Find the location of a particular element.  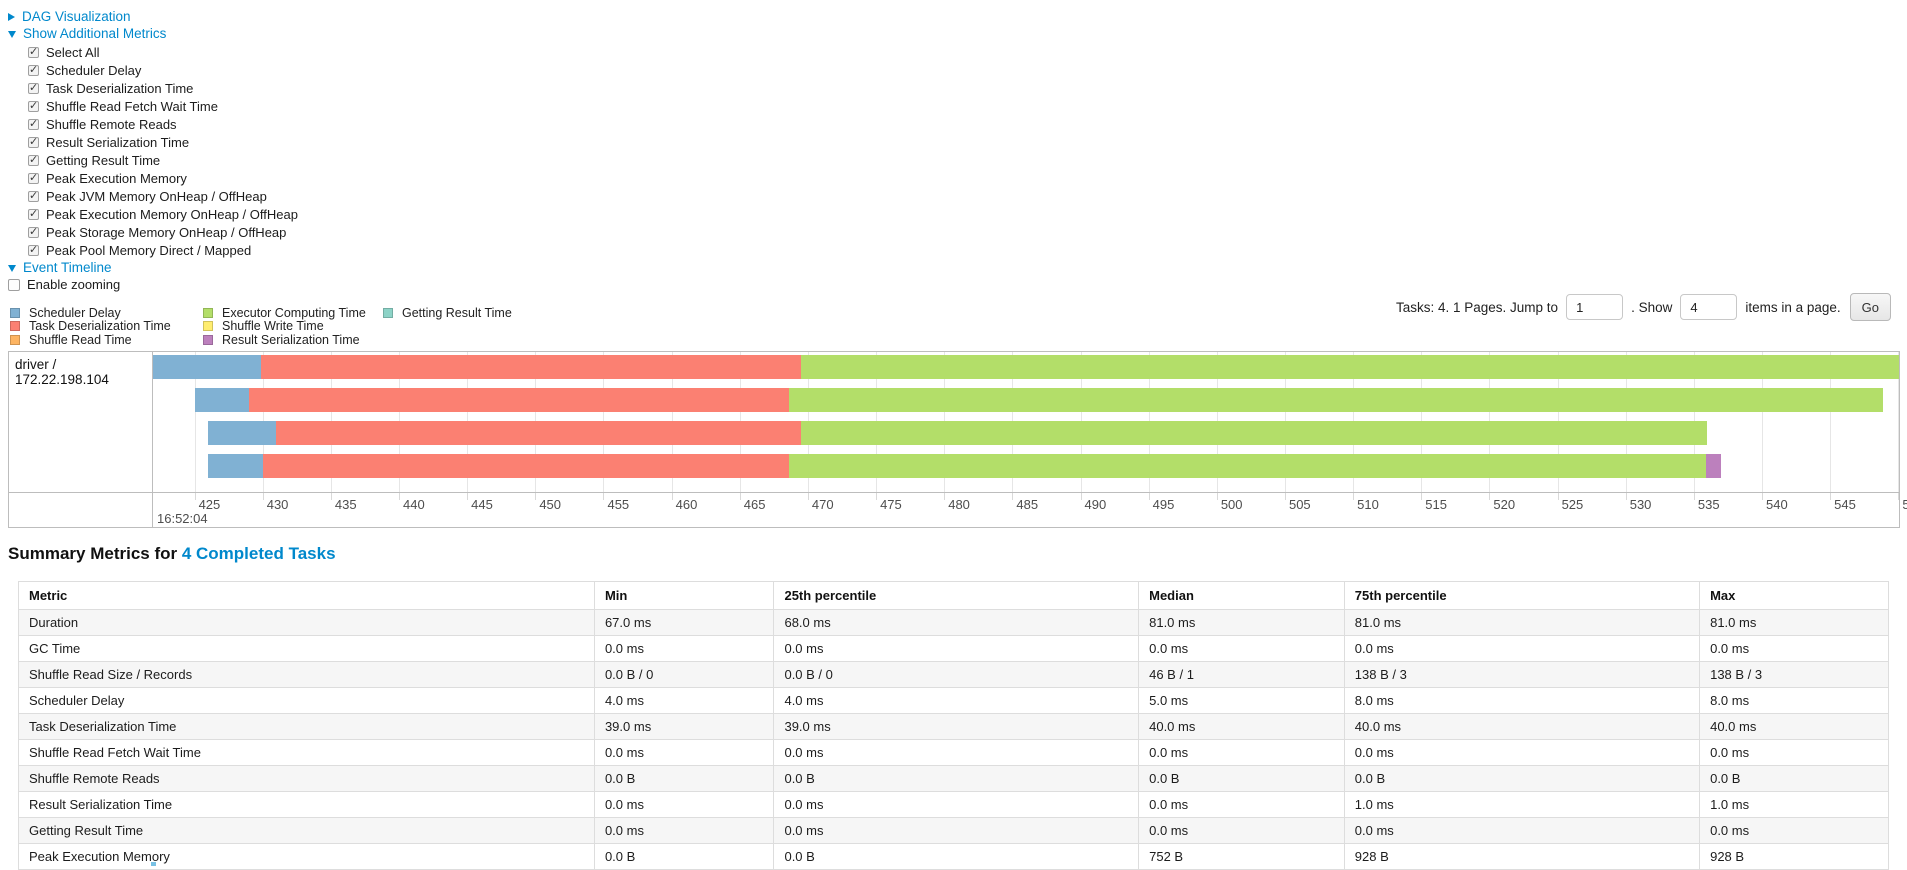

show-additional-metrics-toggle: Show Additional Metrics is located at coordinates (957, 33).